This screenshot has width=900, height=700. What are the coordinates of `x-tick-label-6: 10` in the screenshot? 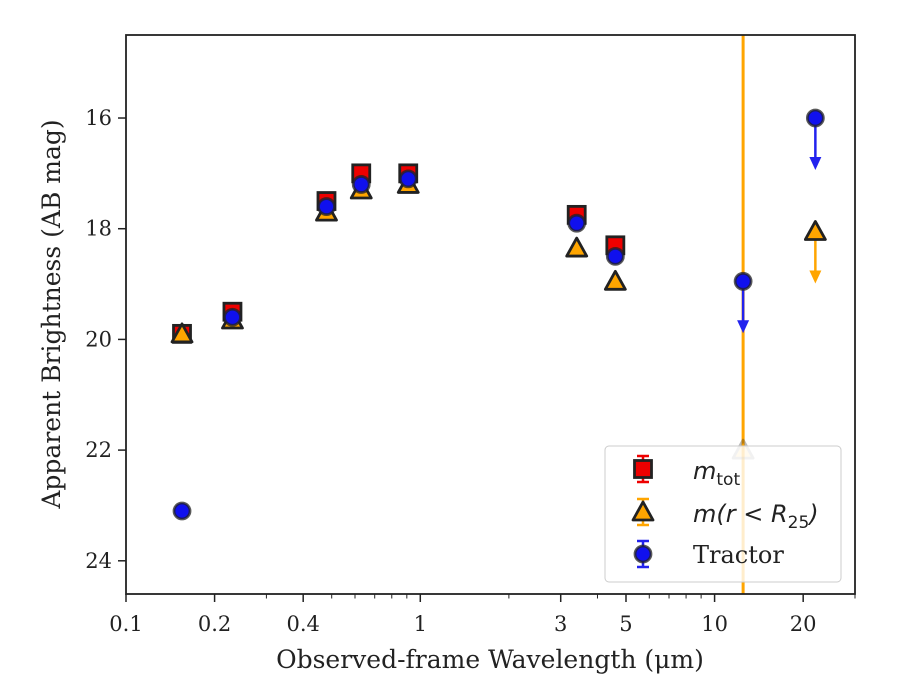 It's located at (714, 624).